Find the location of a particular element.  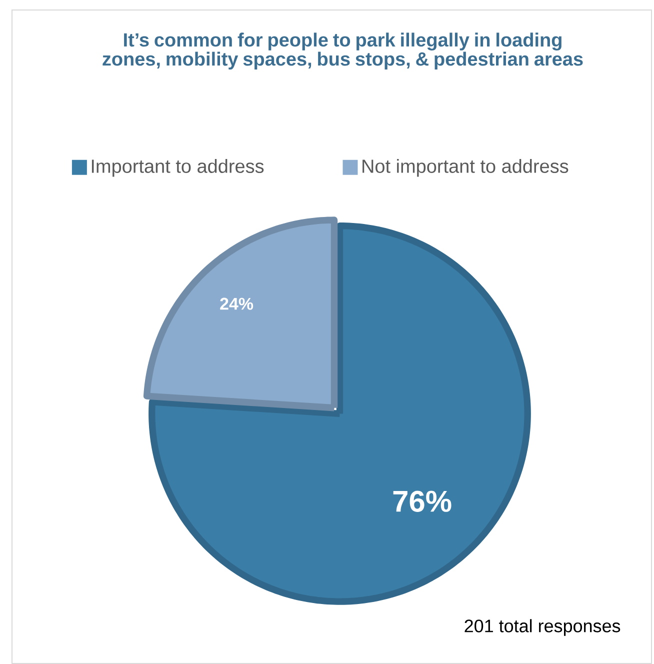

data-label: 76% is located at coordinates (423, 501).